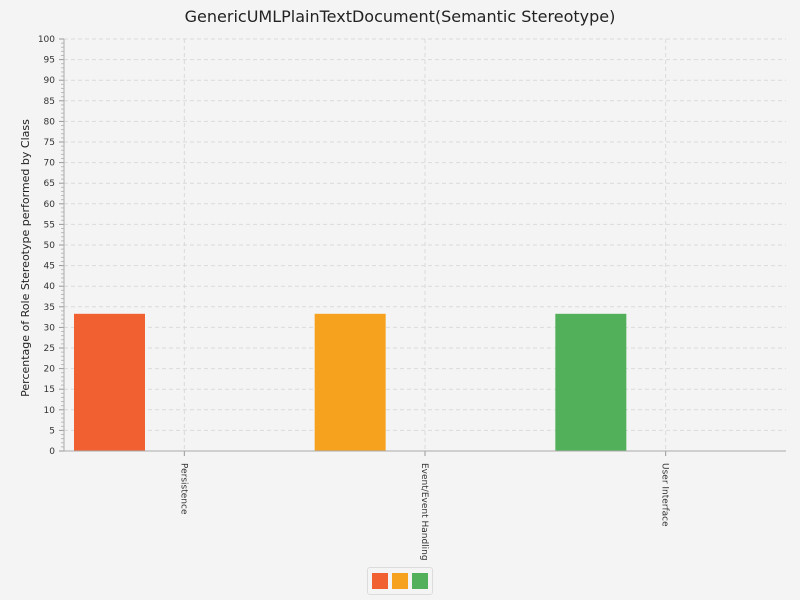 Image resolution: width=800 pixels, height=600 pixels. What do you see at coordinates (52, 452) in the screenshot?
I see `y-tick-label: 0` at bounding box center [52, 452].